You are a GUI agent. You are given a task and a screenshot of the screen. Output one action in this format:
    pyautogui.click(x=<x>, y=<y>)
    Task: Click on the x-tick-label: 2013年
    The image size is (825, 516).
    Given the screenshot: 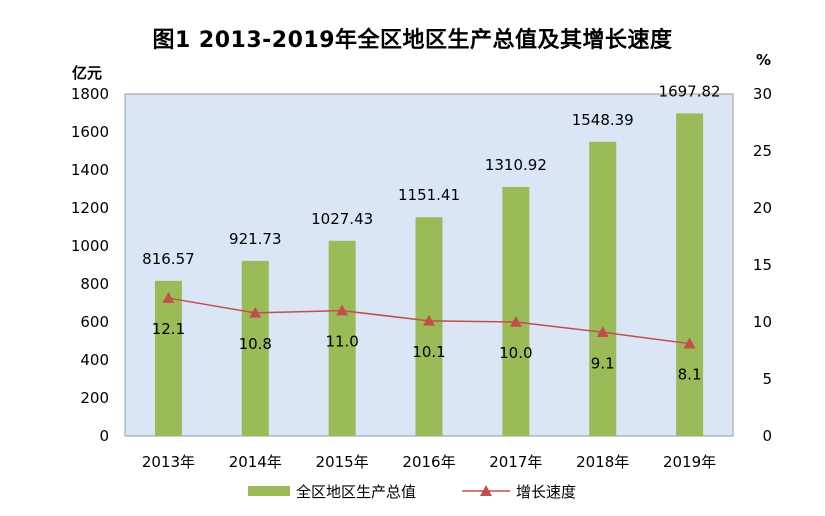 What is the action you would take?
    pyautogui.click(x=168, y=462)
    